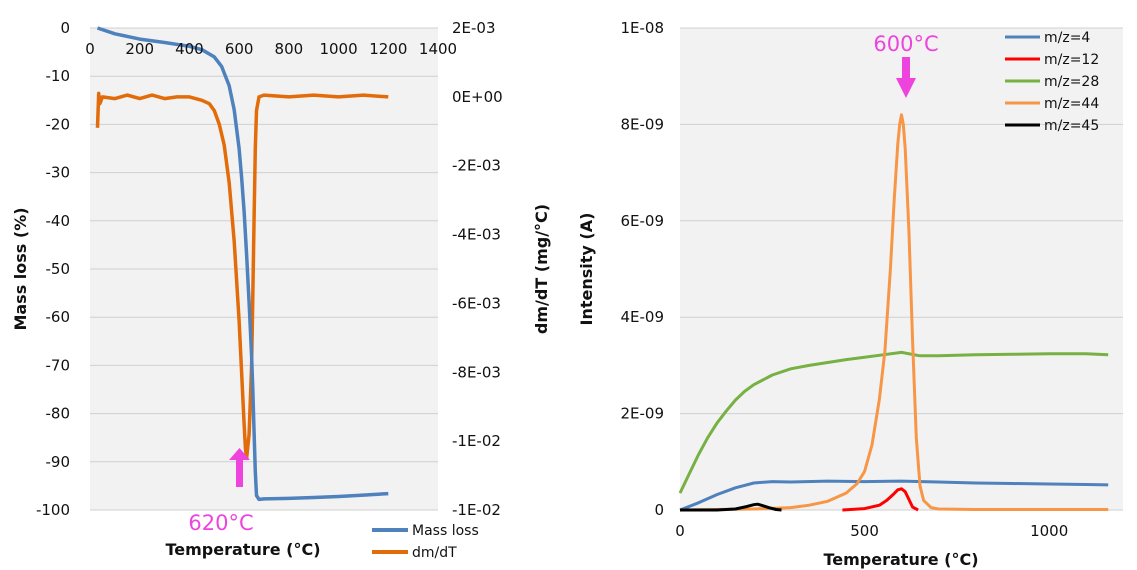  What do you see at coordinates (239, 467) in the screenshot?
I see `tga-peak-arrow` at bounding box center [239, 467].